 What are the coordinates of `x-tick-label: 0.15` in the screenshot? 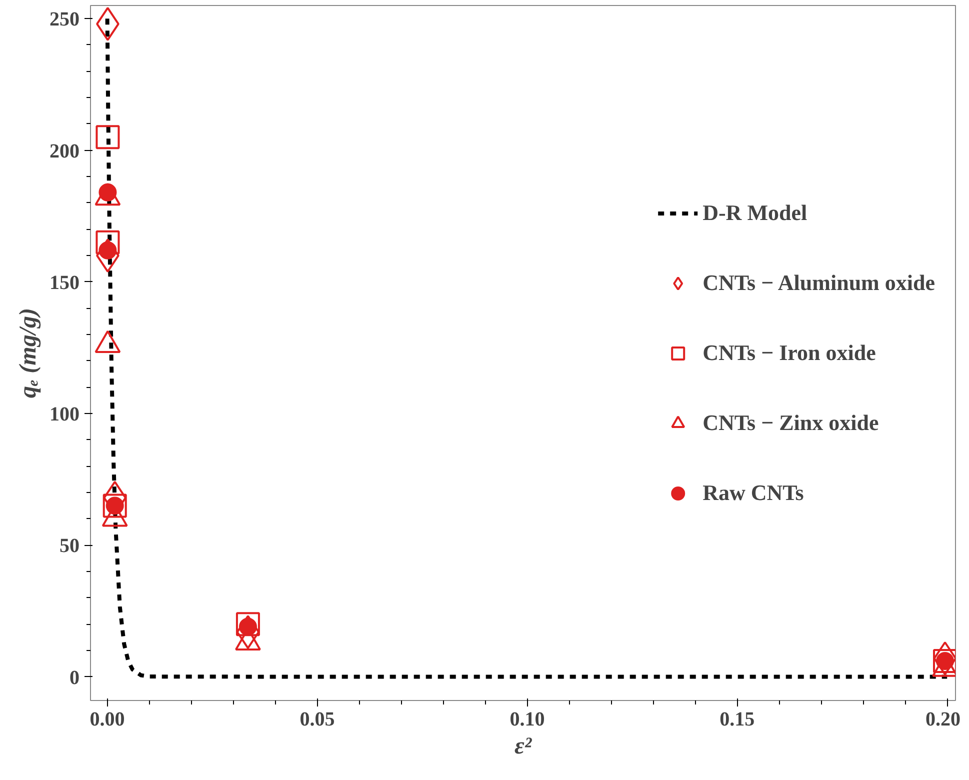 It's located at (737, 719).